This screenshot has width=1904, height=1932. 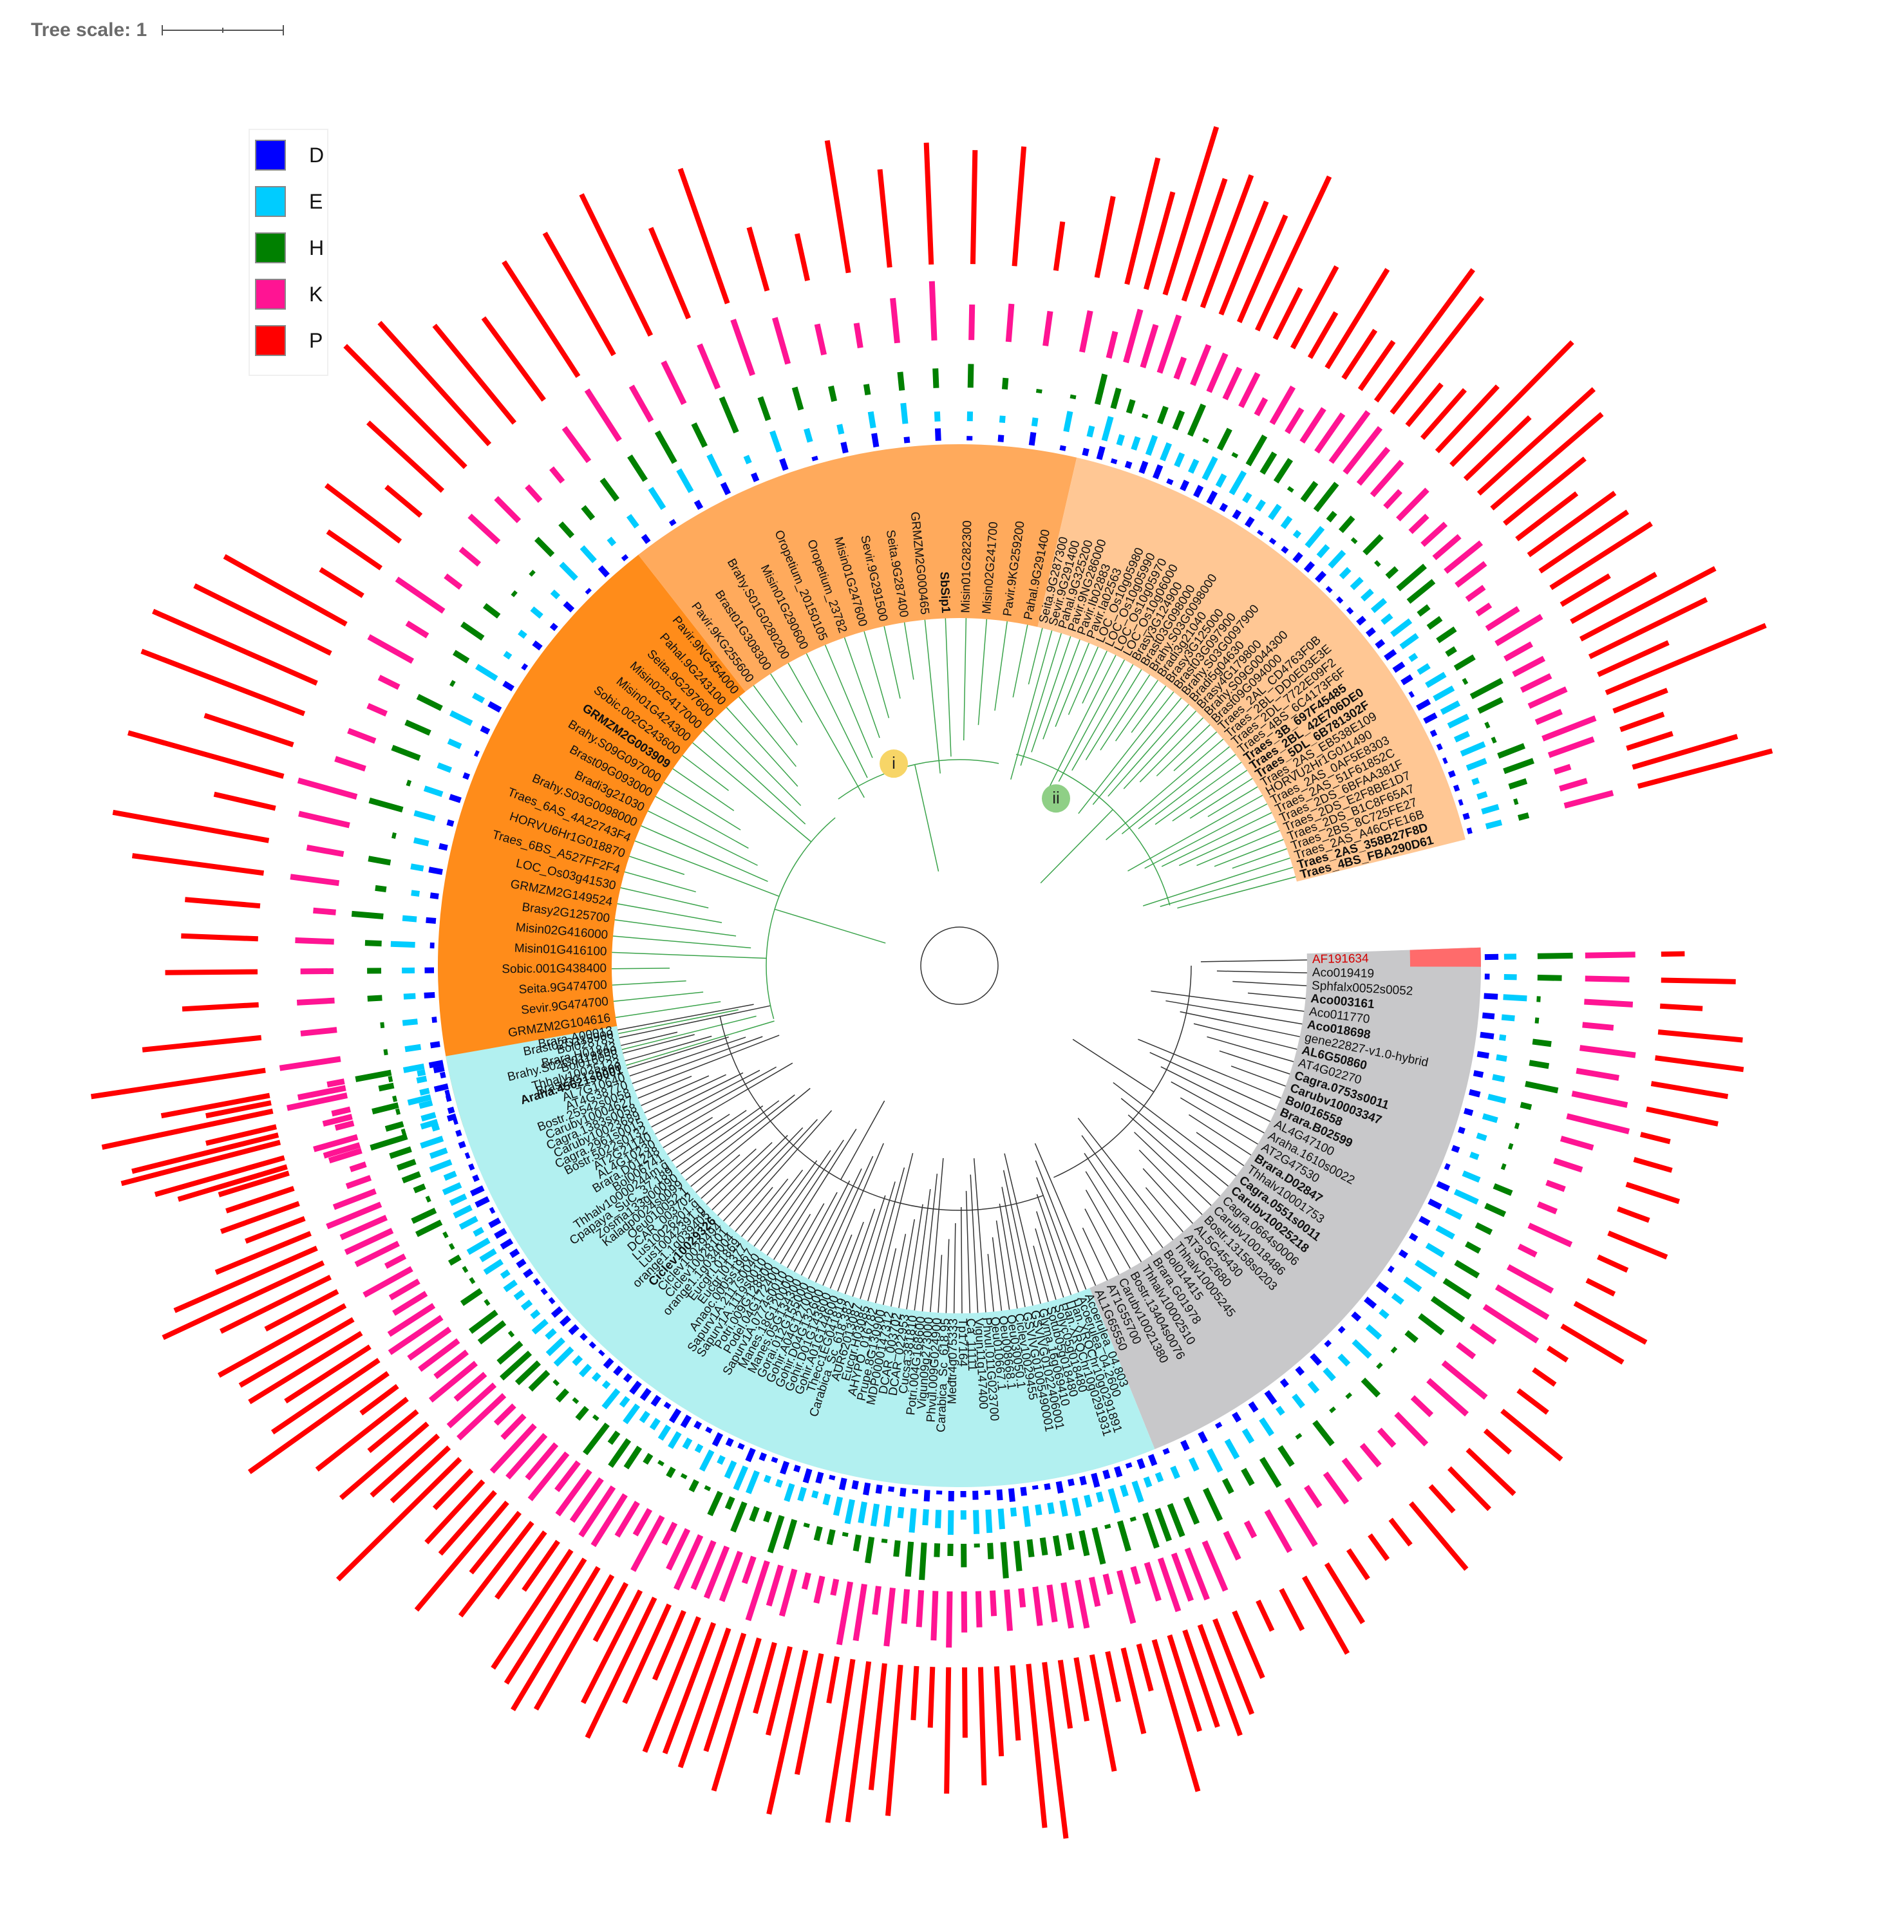 What do you see at coordinates (317, 248) in the screenshot?
I see `legend-label-h: H` at bounding box center [317, 248].